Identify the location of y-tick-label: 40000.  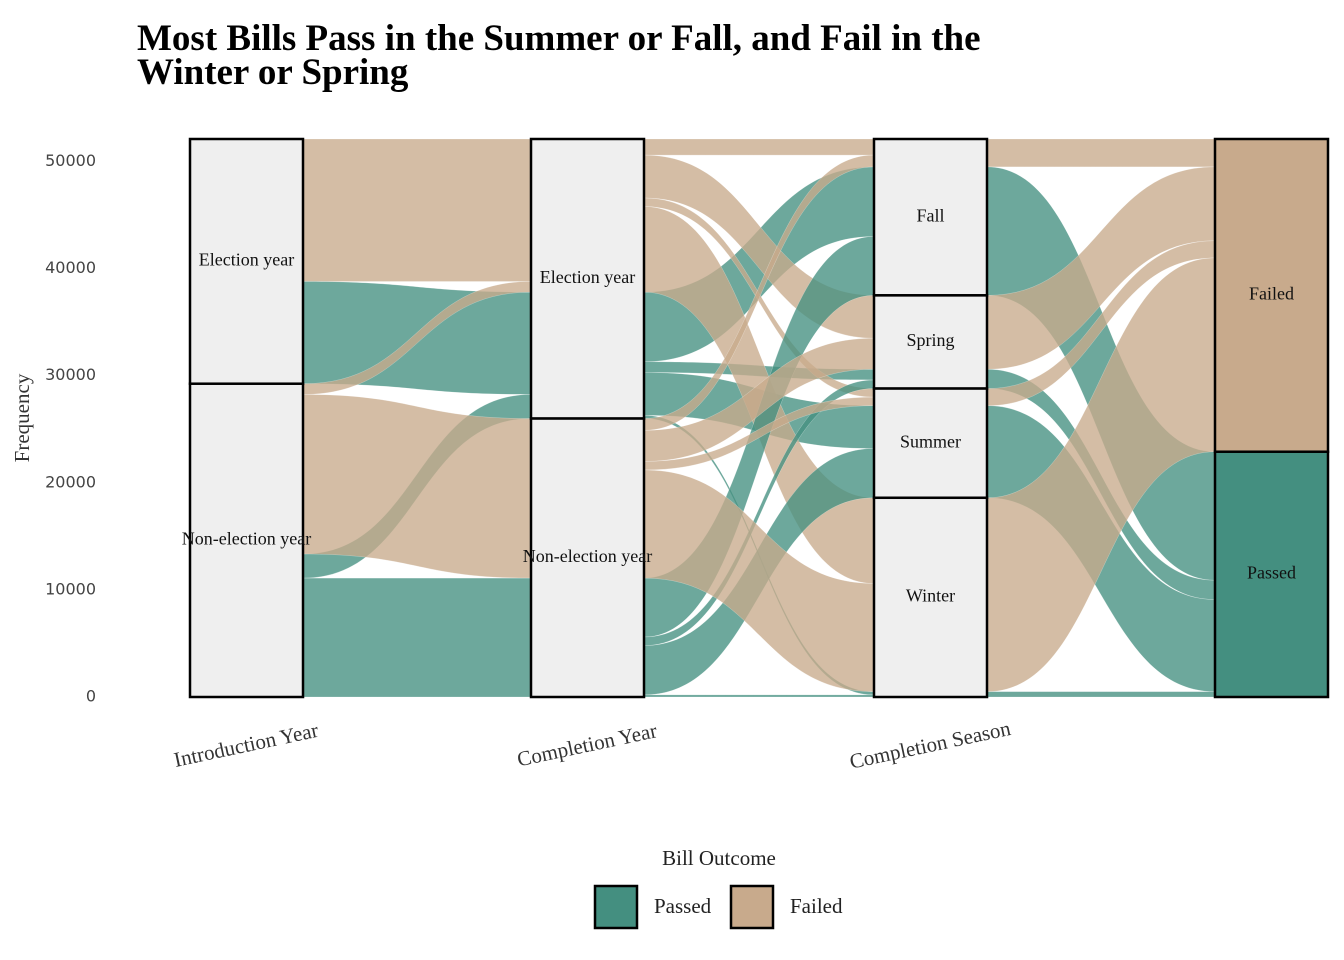
(70, 267).